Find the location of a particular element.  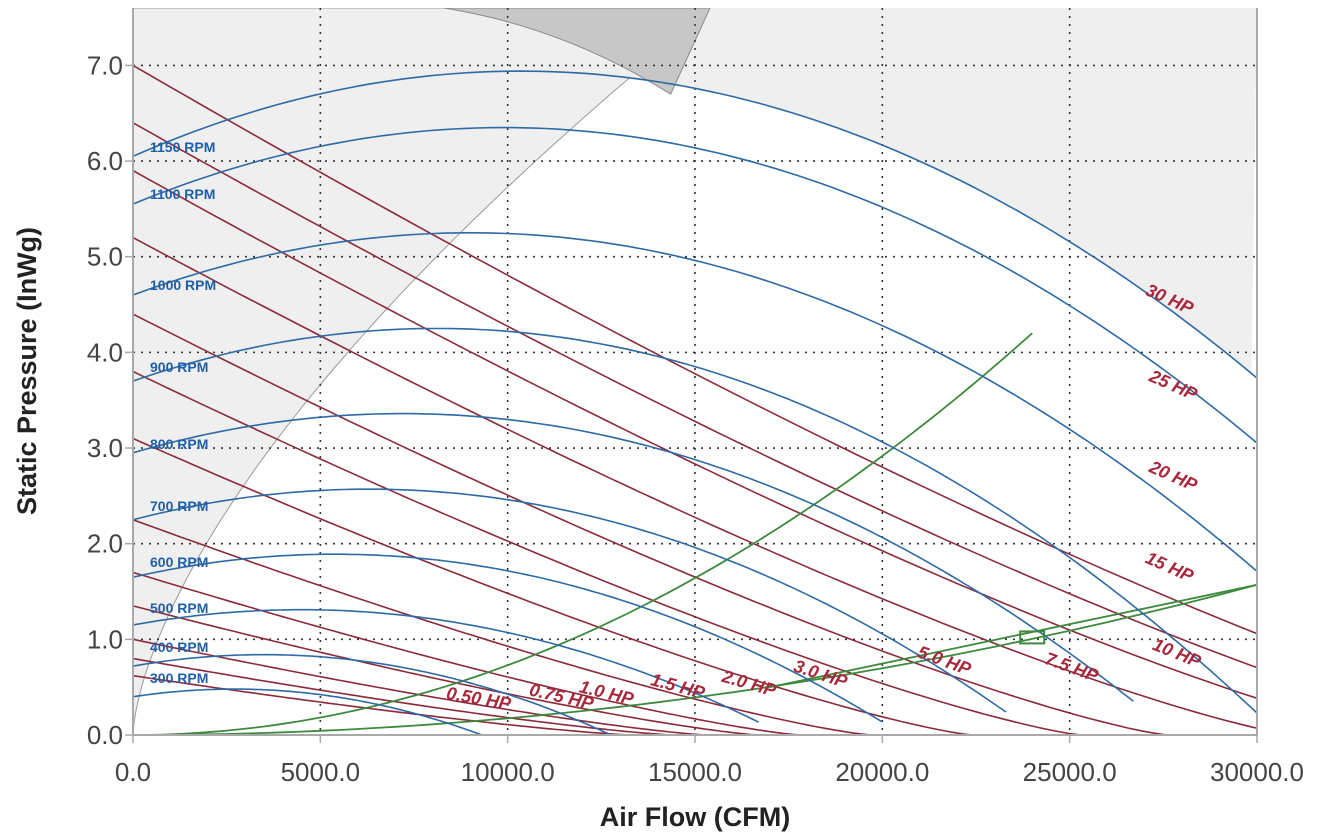

rpm-curve-500-rpm is located at coordinates (446, 665).